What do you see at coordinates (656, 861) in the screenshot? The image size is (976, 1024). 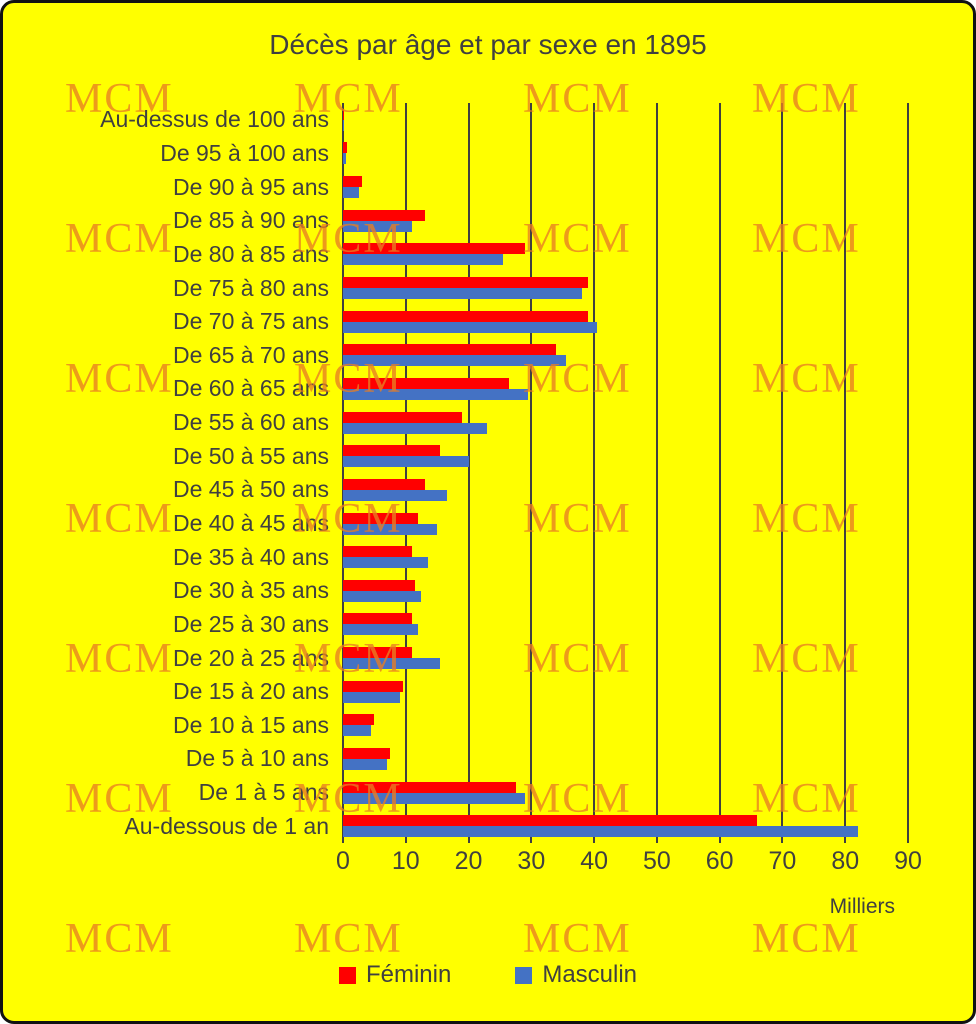 I see `x-tick-label: 50` at bounding box center [656, 861].